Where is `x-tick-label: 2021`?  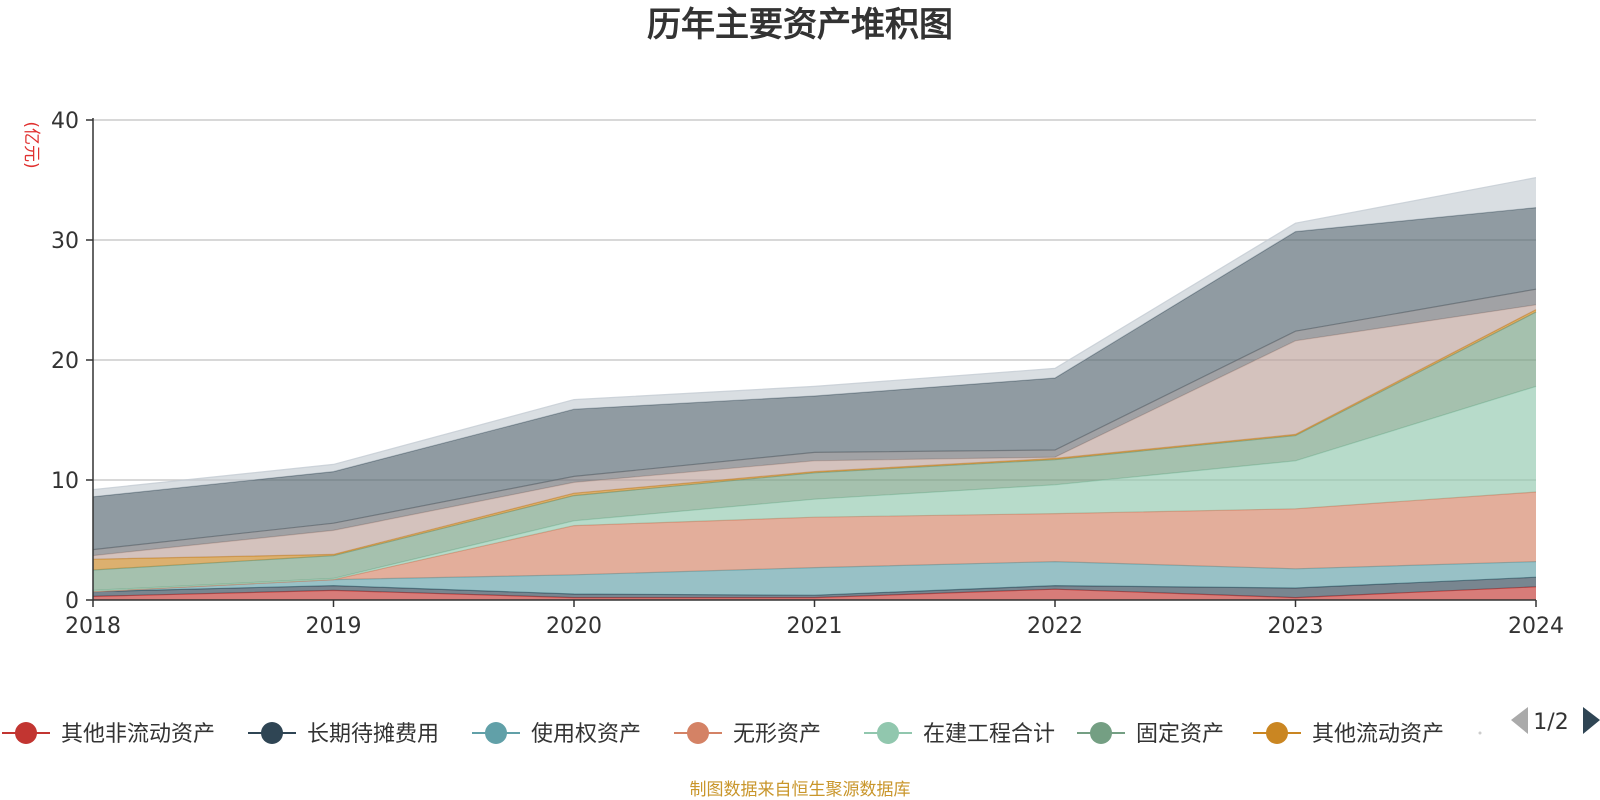 x-tick-label: 2021 is located at coordinates (815, 626).